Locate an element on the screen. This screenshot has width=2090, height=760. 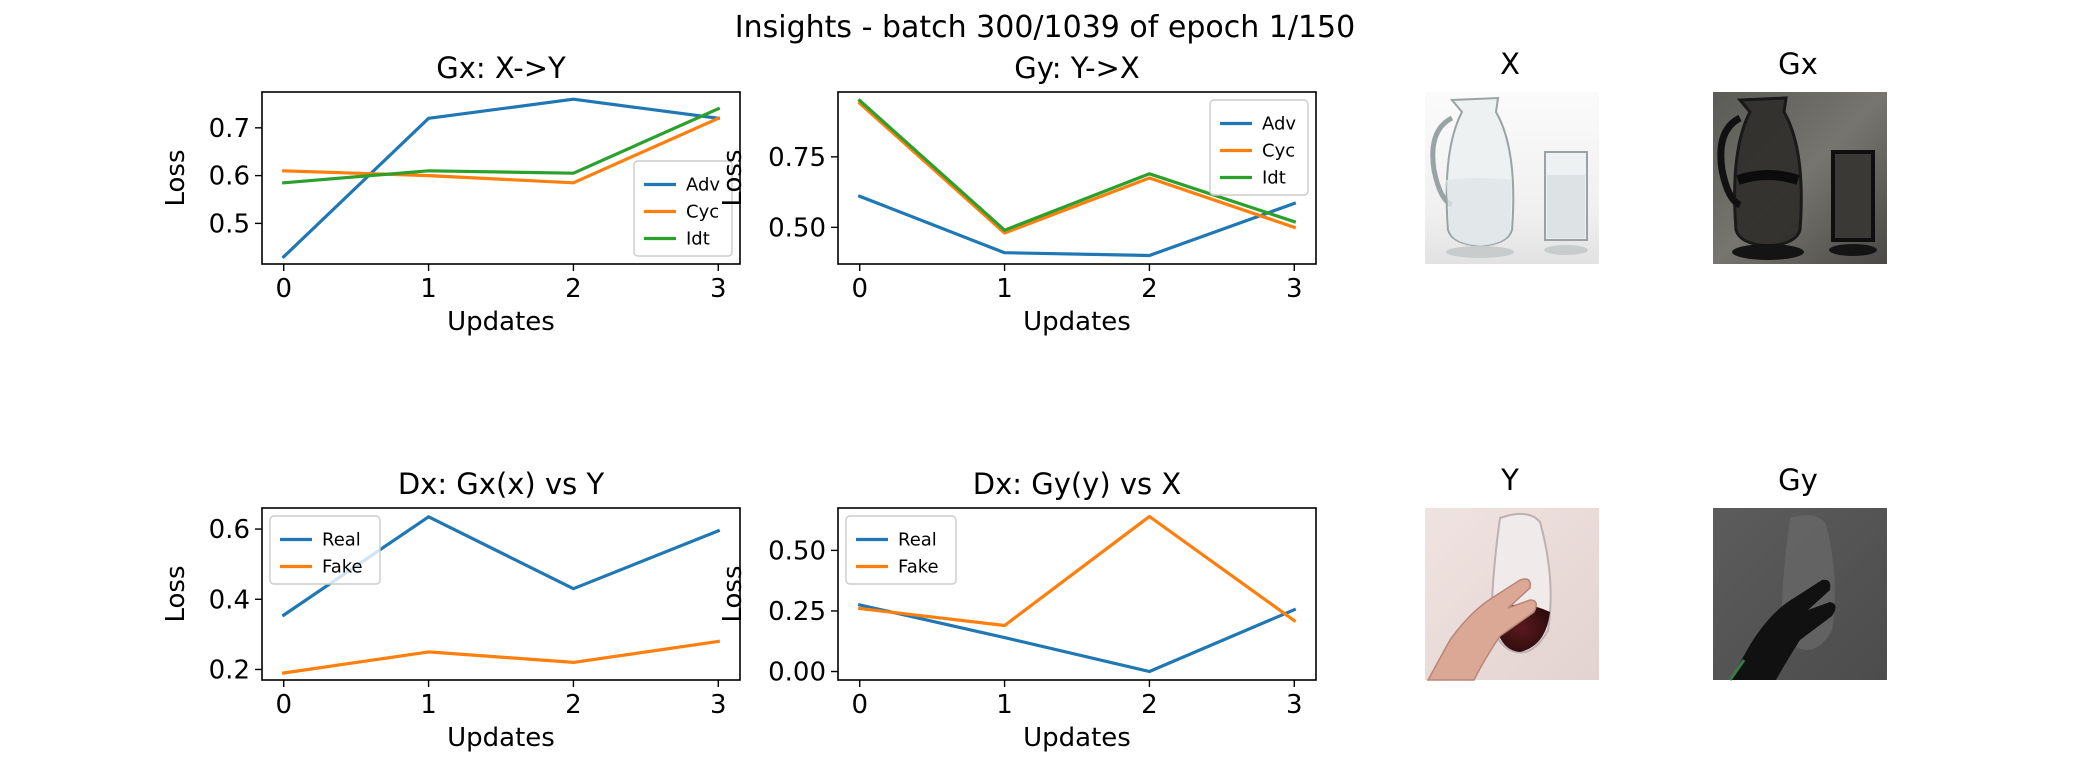
chart-gy: Gy: Y->X 0 1 2 3 0.50 0.75 Updates Loss Adv Cyc Idt is located at coordinates (1017, 194).